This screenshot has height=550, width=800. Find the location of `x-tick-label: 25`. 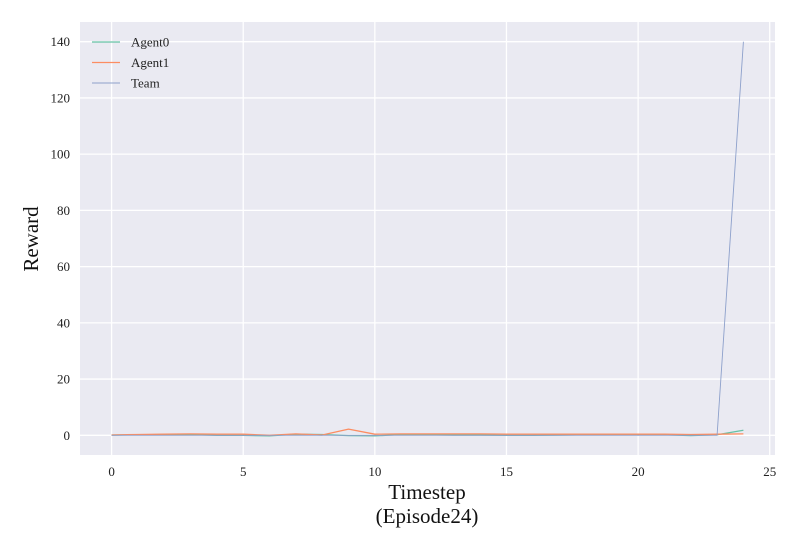

x-tick-label: 25 is located at coordinates (769, 471).